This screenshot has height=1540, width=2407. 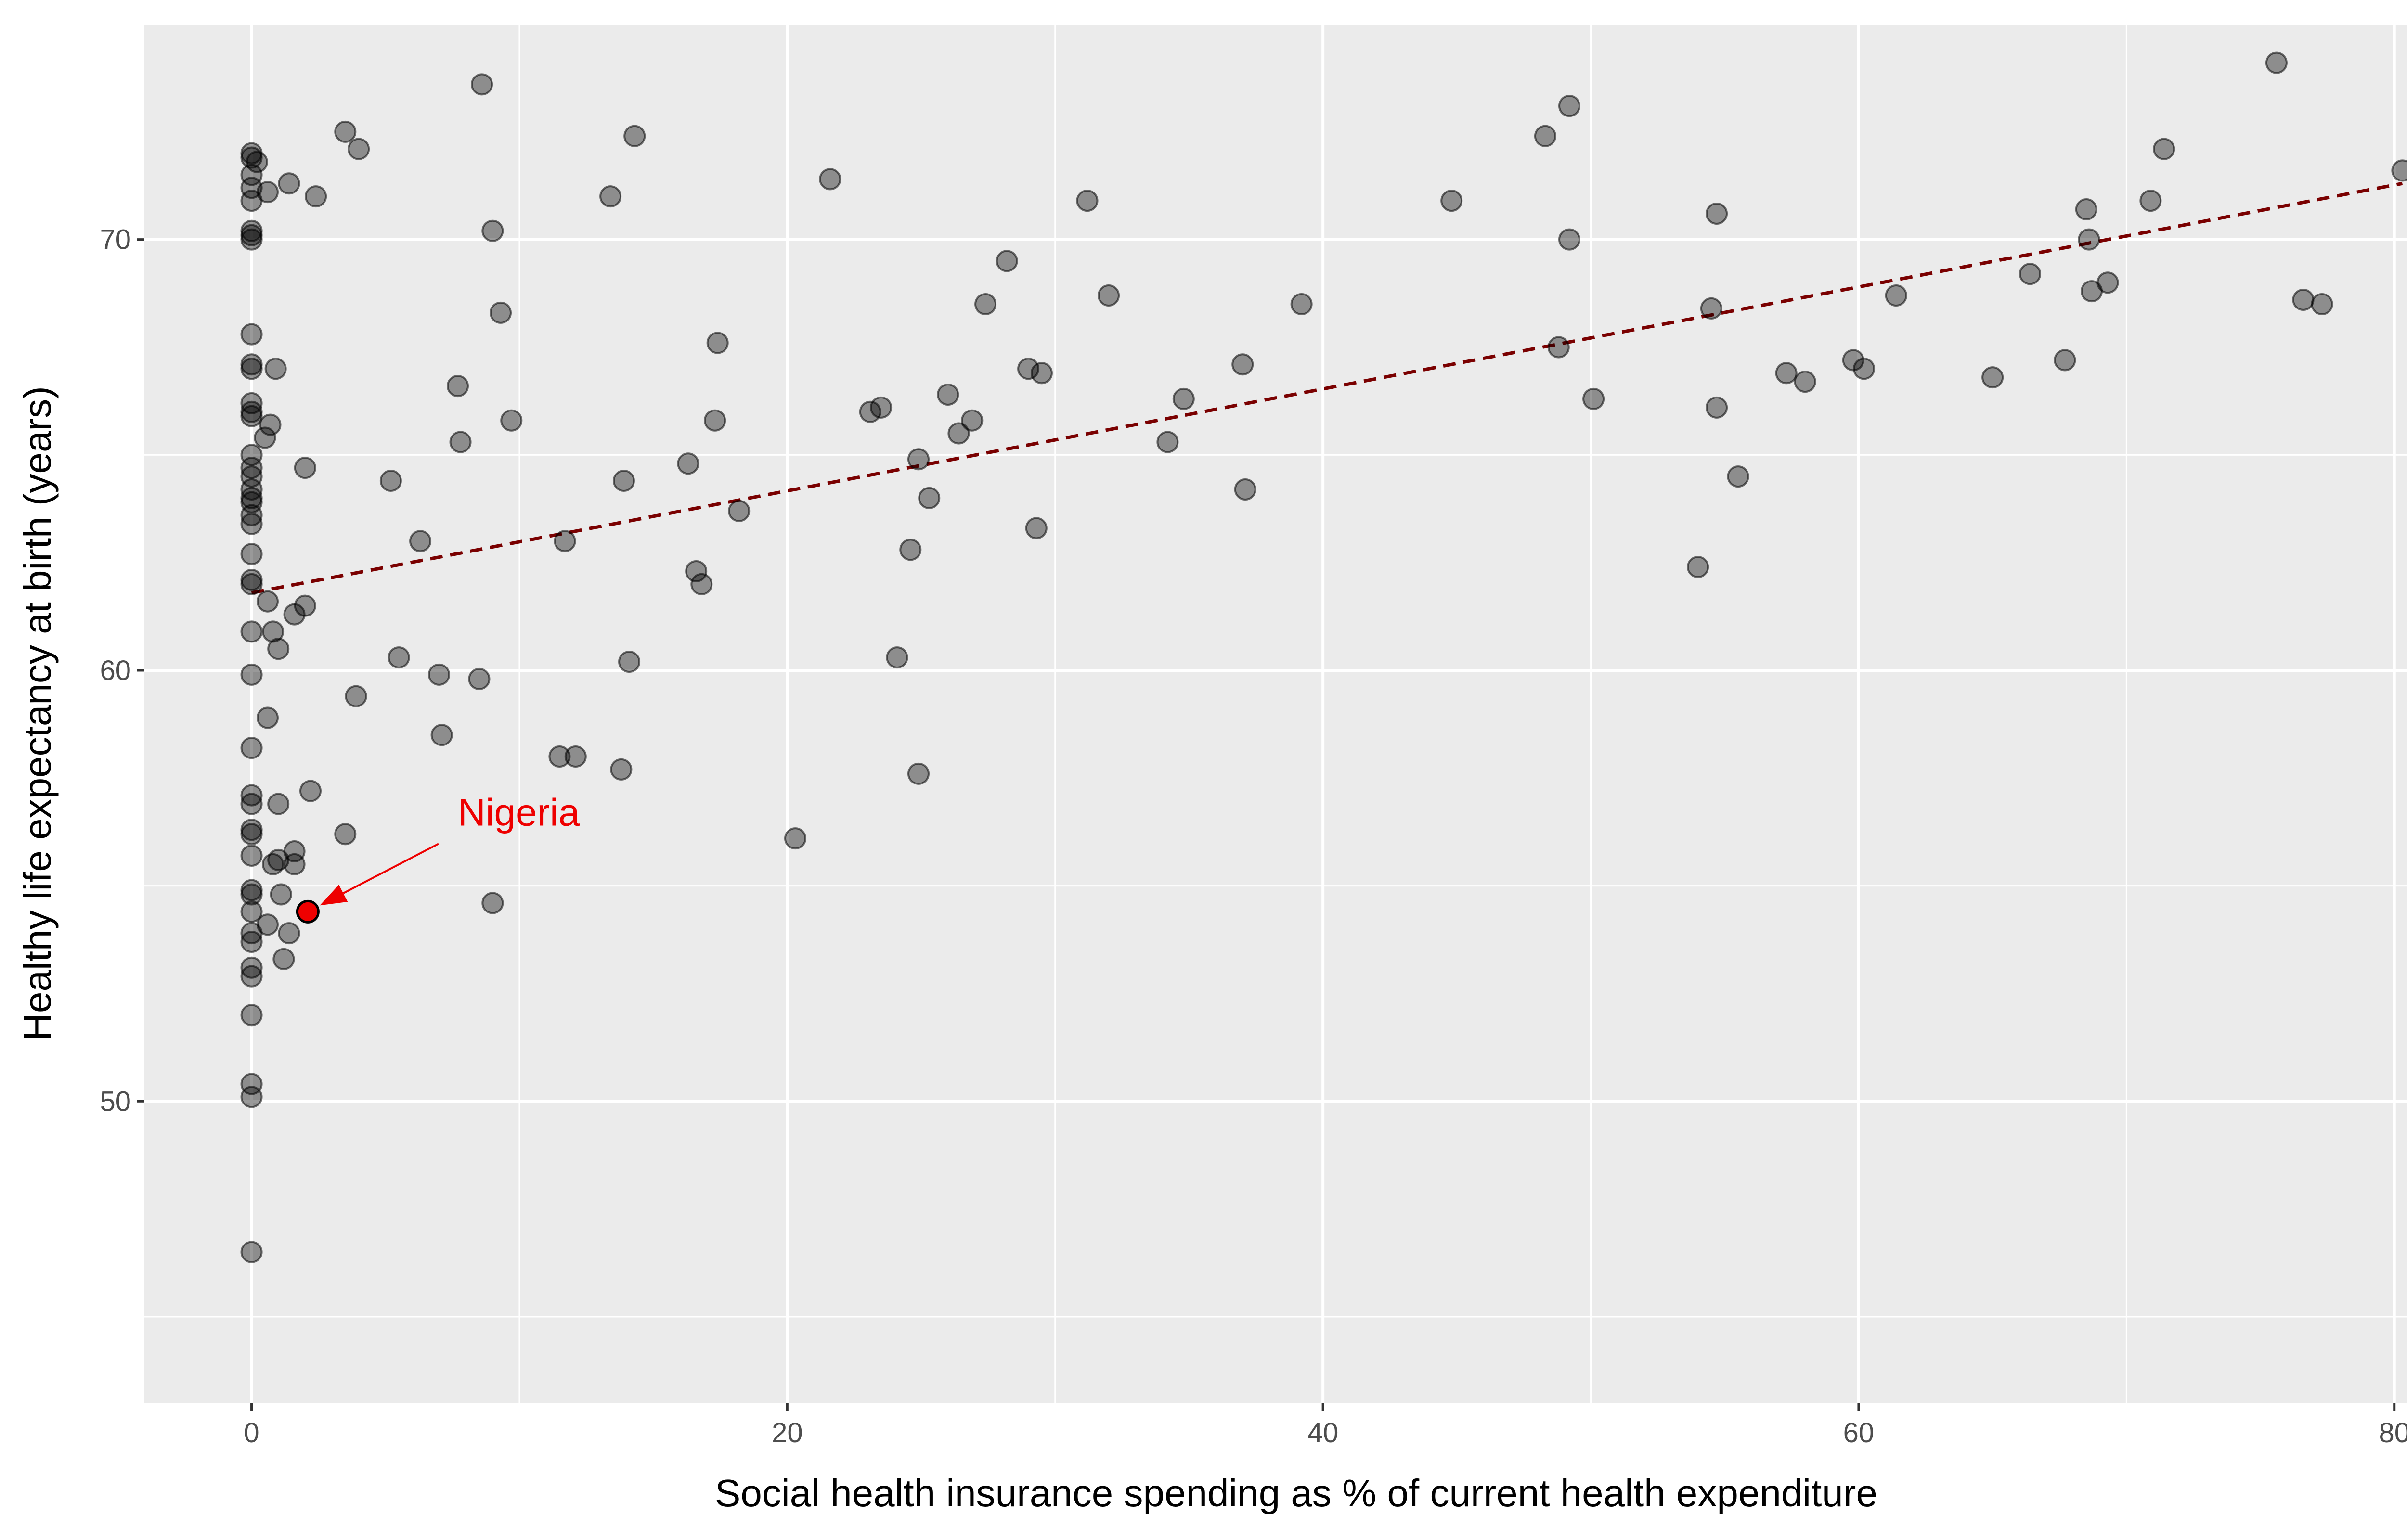 I want to click on highlight-annotation: Nigeria, so click(x=438, y=857).